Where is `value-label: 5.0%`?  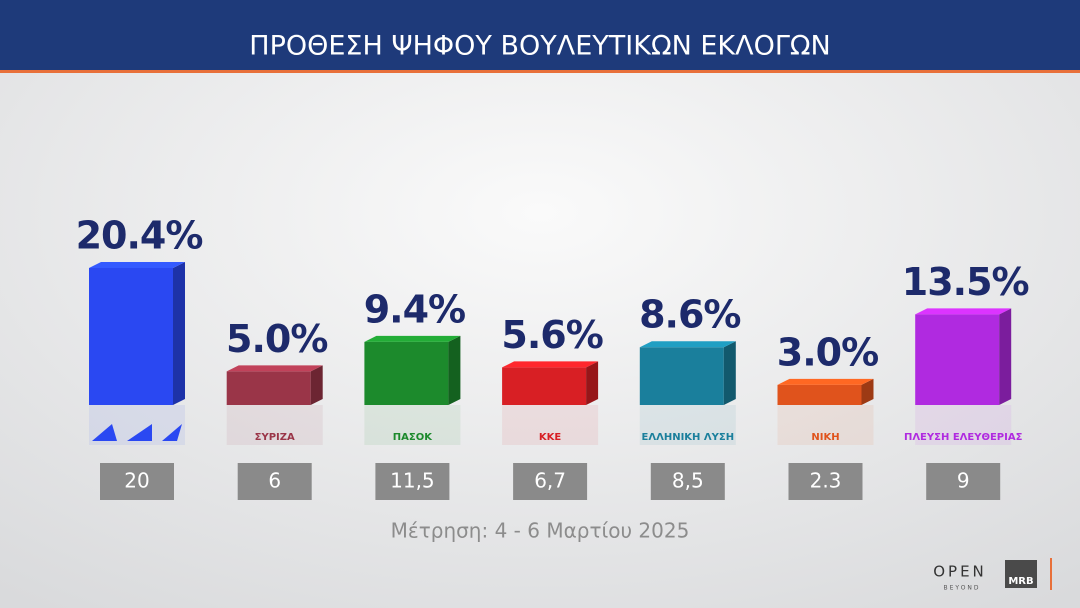 value-label: 5.0% is located at coordinates (276, 339).